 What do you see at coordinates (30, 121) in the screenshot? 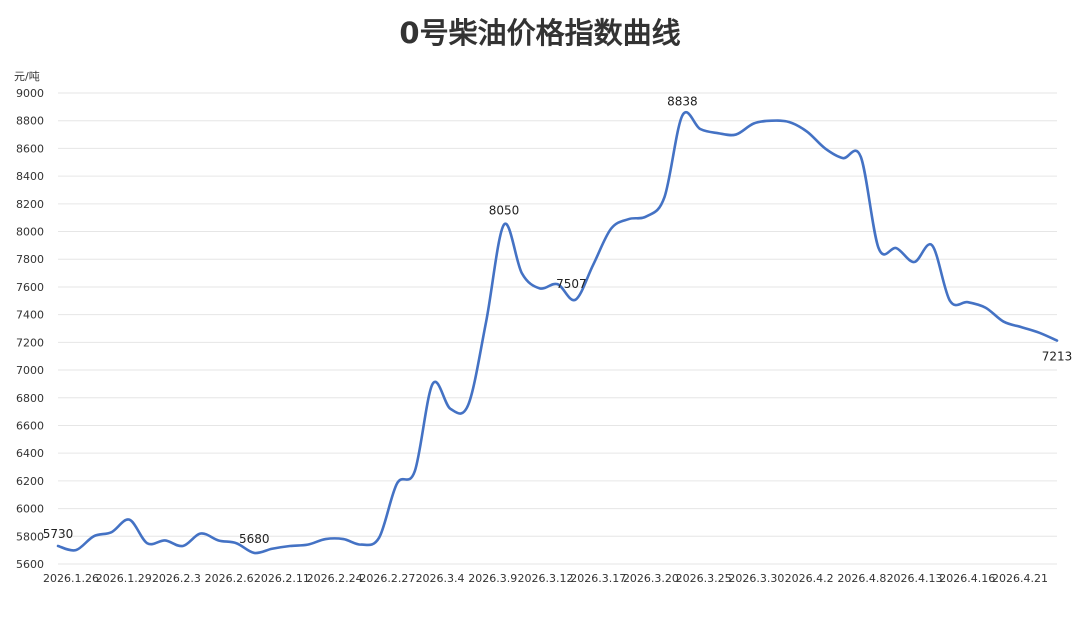
I see `y-tick-label: 8800` at bounding box center [30, 121].